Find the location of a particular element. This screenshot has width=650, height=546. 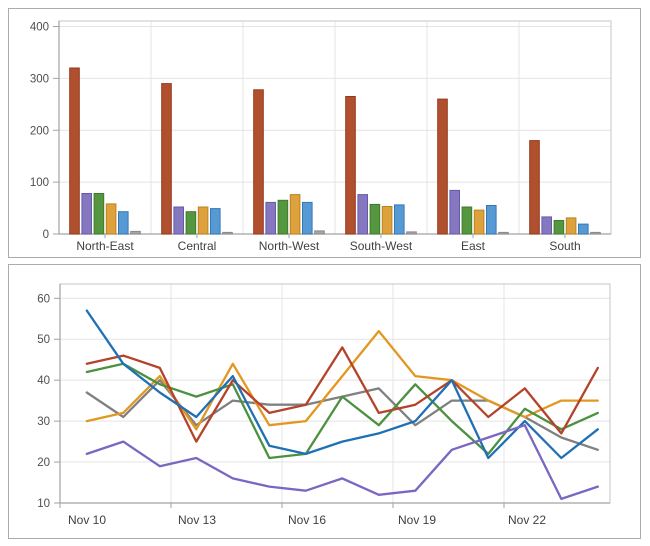

x-tick-label: Nov 13 is located at coordinates (197, 520).